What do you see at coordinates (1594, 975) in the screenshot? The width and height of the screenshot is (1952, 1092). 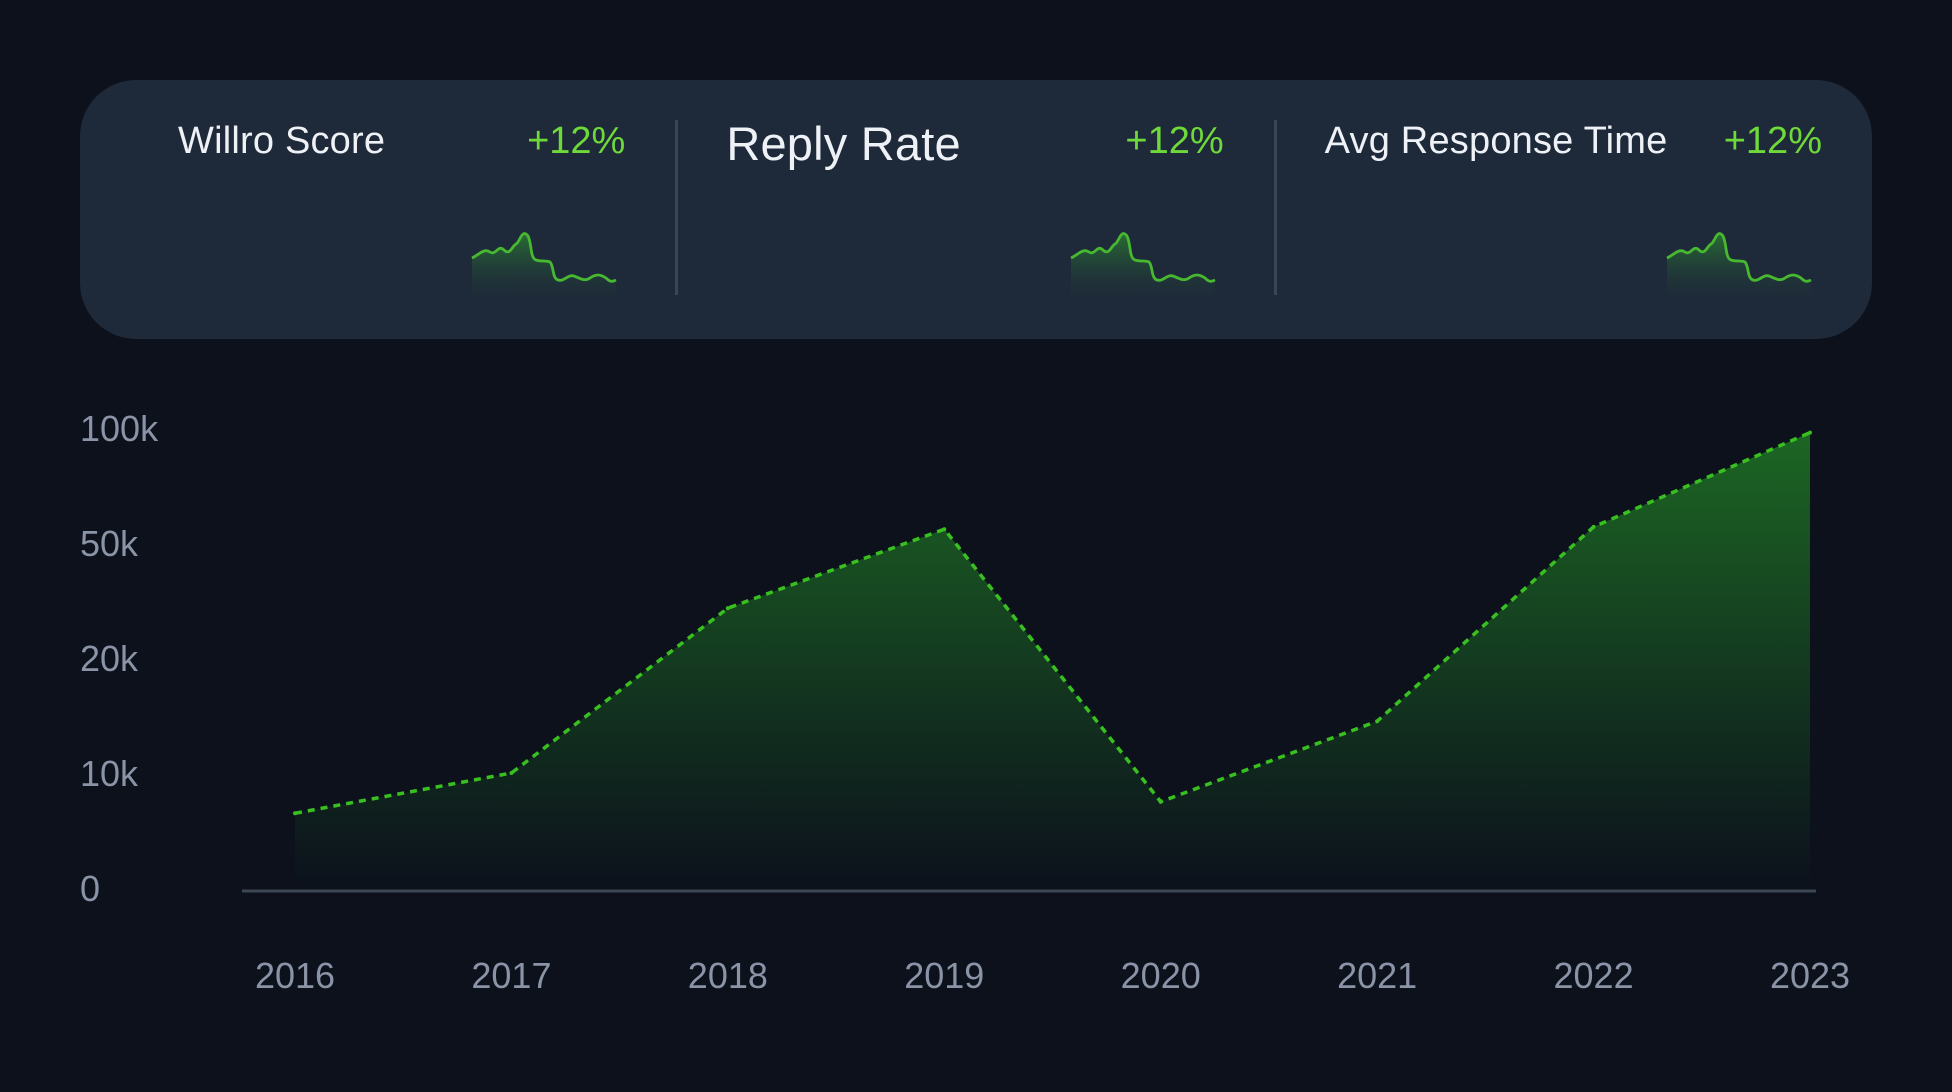 I see `x-tick-label: 2022` at bounding box center [1594, 975].